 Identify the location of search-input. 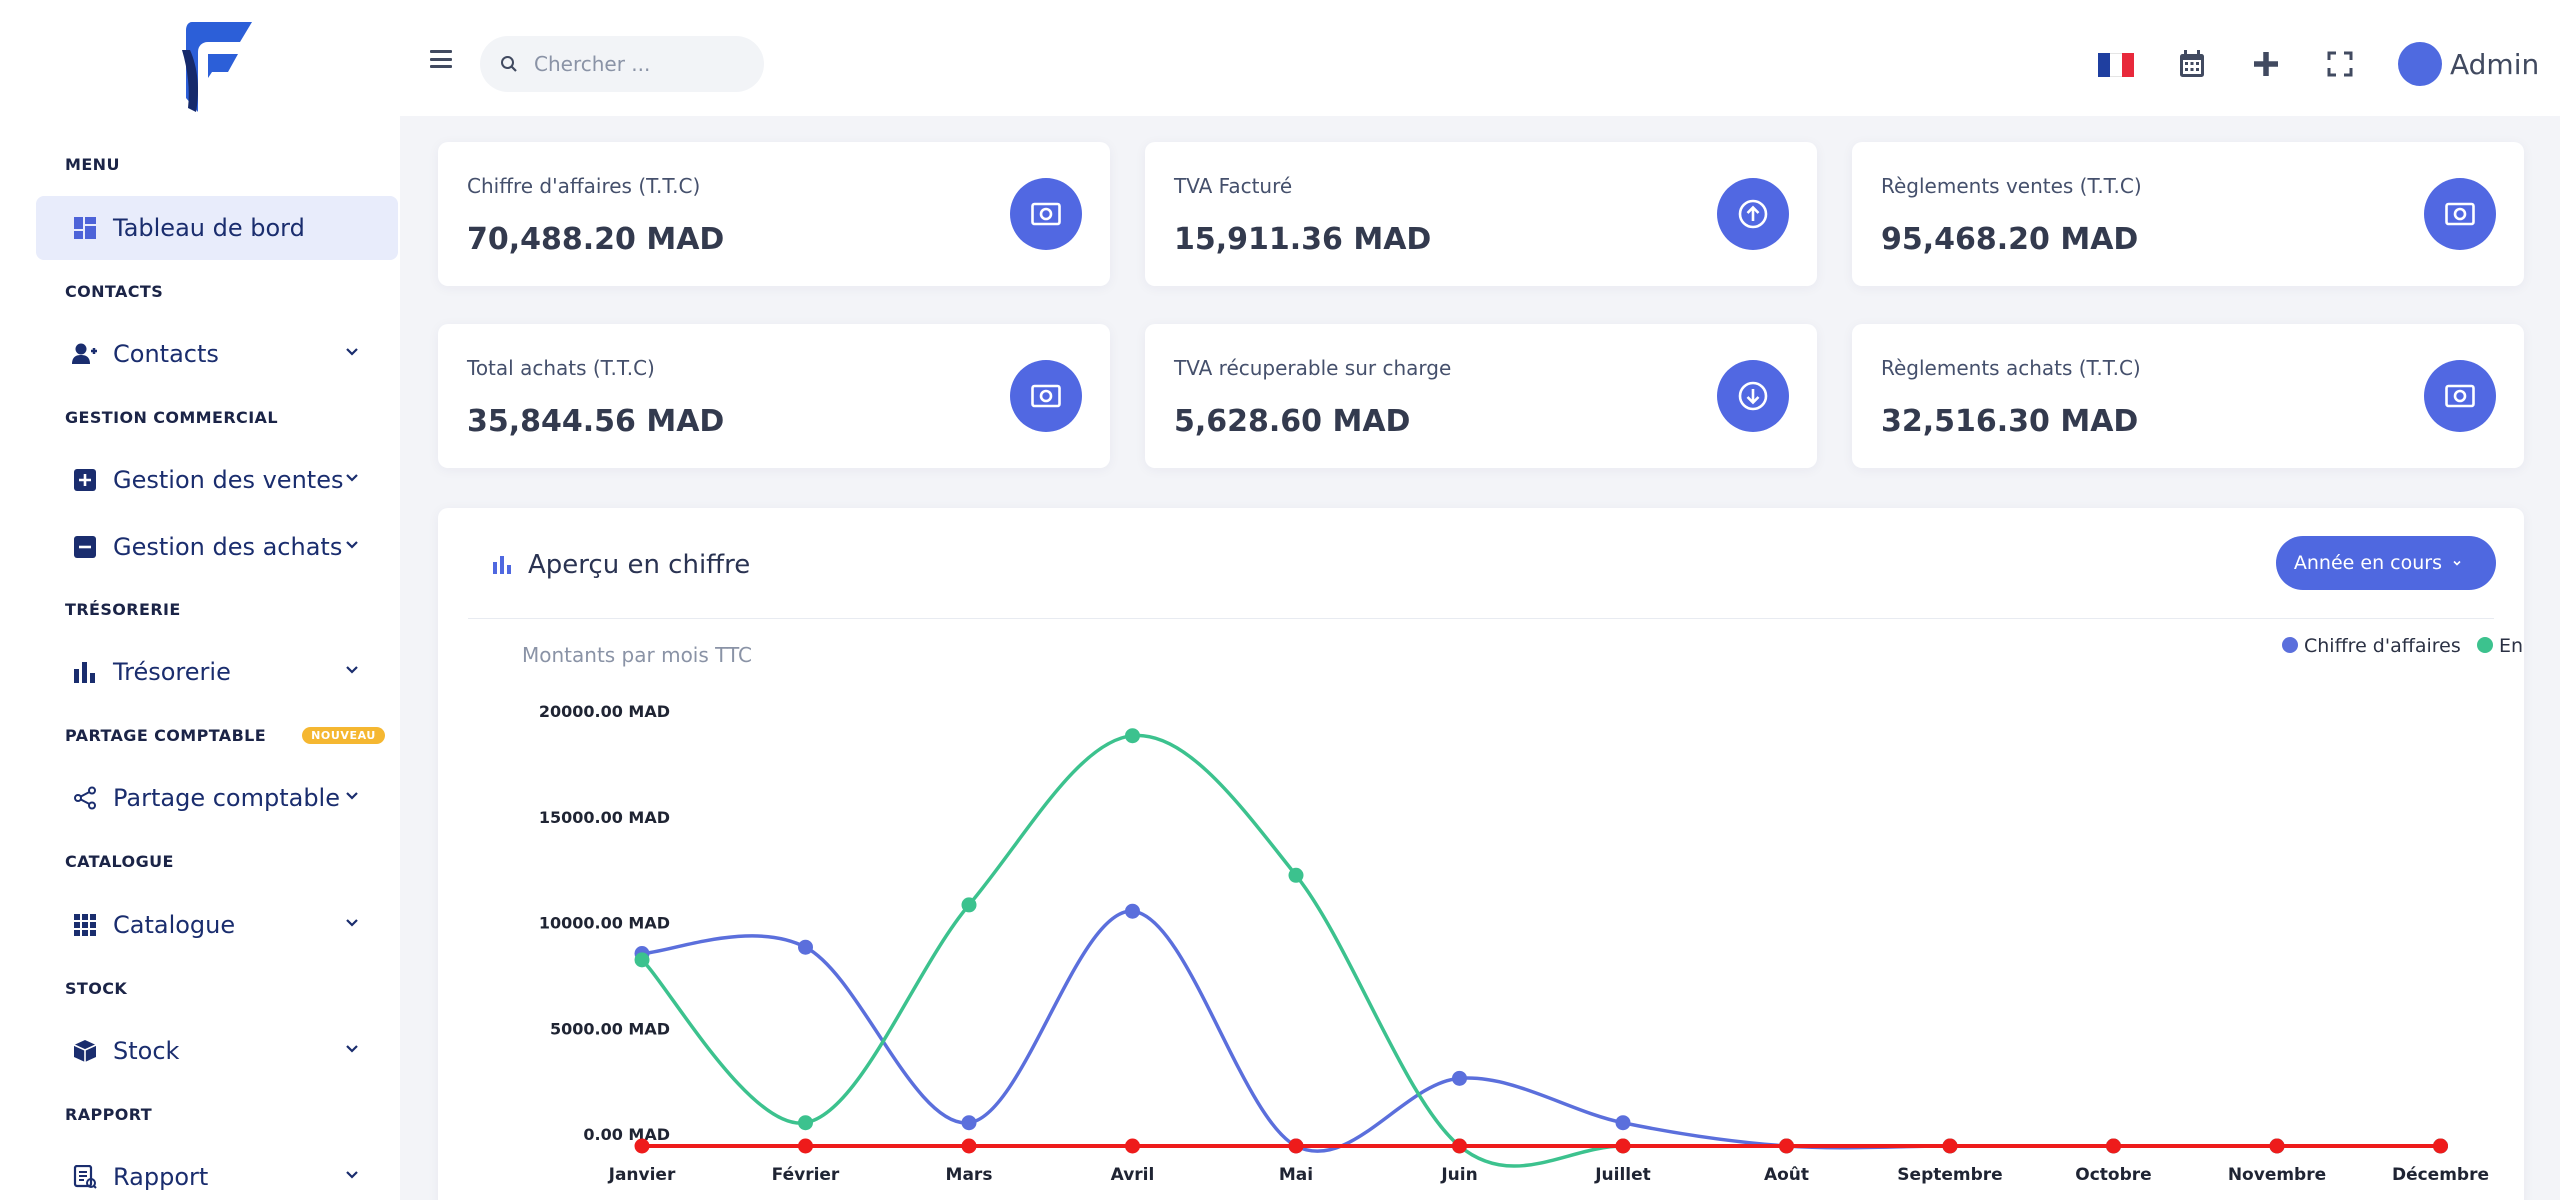
(634, 64).